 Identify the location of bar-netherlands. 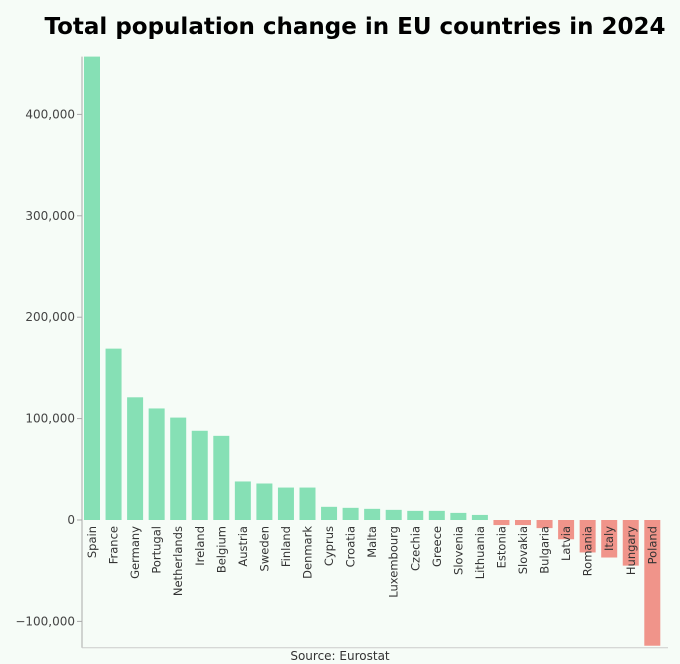
(178, 468).